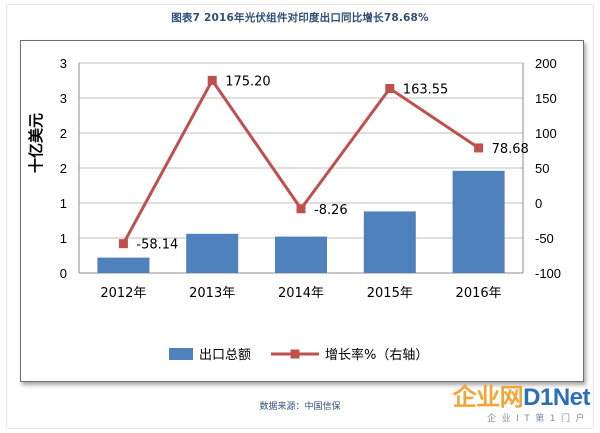 The height and width of the screenshot is (433, 600). What do you see at coordinates (295, 354) in the screenshot?
I see `legend-line-marker` at bounding box center [295, 354].